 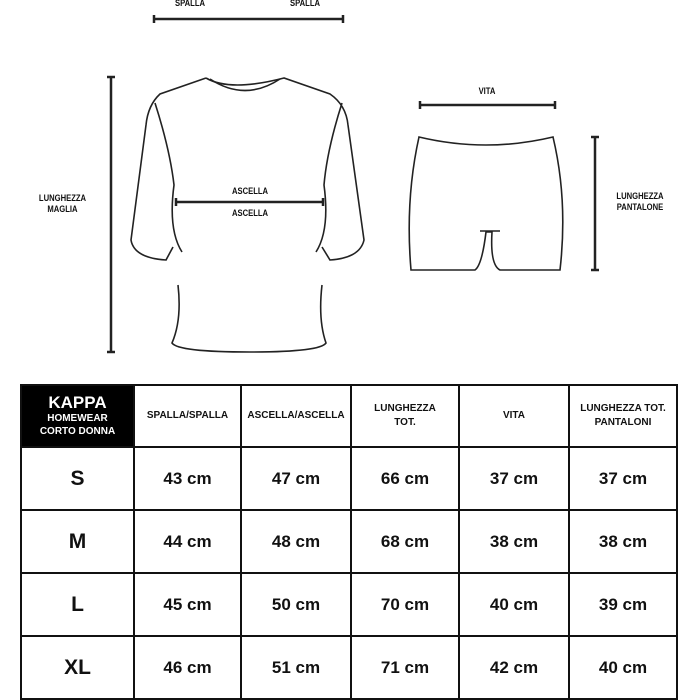 I want to click on brand-cell: KAPPA HOMEWEAR CORTO DONNA, so click(x=77, y=416).